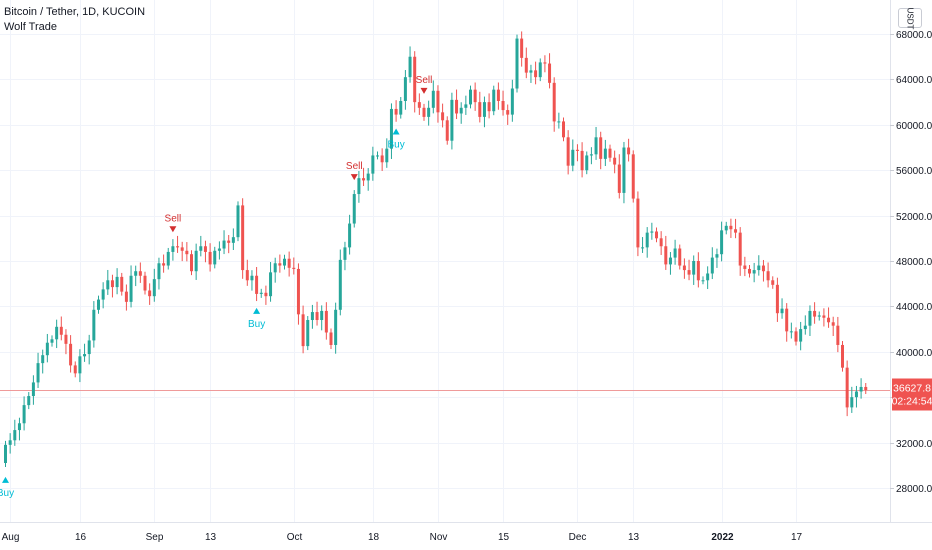 The height and width of the screenshot is (550, 932). What do you see at coordinates (75, 12) in the screenshot?
I see `symbol-title: Bitcoin / Tether, 1D, KUCOIN` at bounding box center [75, 12].